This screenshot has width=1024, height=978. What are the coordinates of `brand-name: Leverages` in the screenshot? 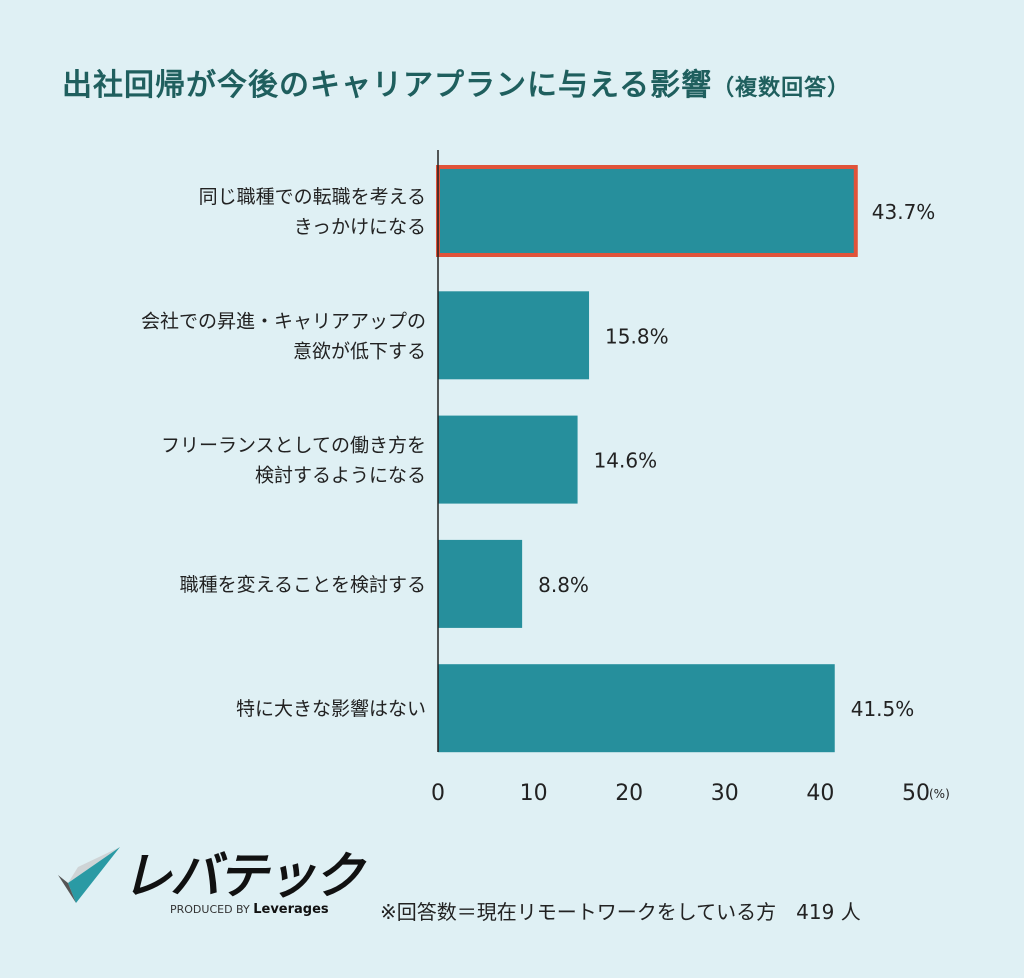 It's located at (291, 909).